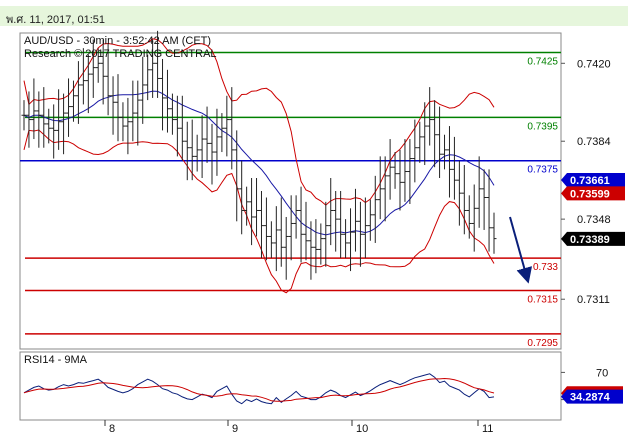  What do you see at coordinates (542, 61) in the screenshot?
I see `level-label: 0.7425` at bounding box center [542, 61].